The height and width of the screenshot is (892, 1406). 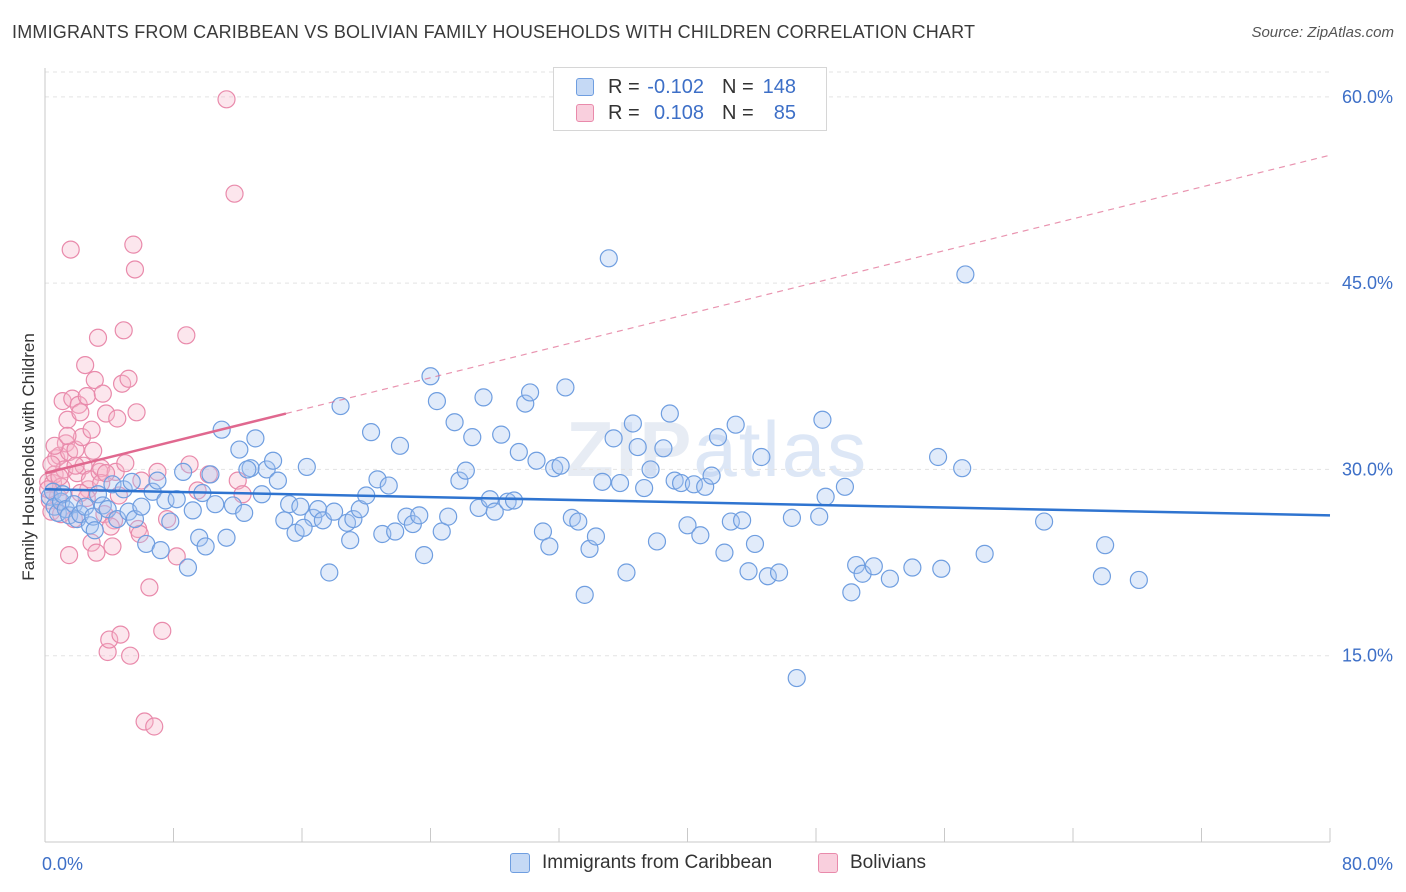 I want to click on legend-label-bolivians: Bolivians, so click(x=888, y=862).